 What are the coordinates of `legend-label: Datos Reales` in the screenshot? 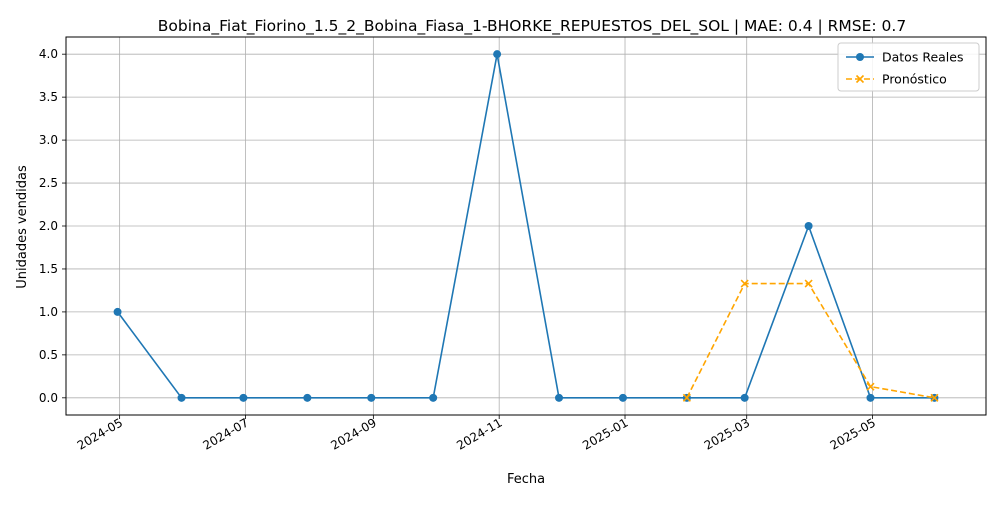 It's located at (922, 57).